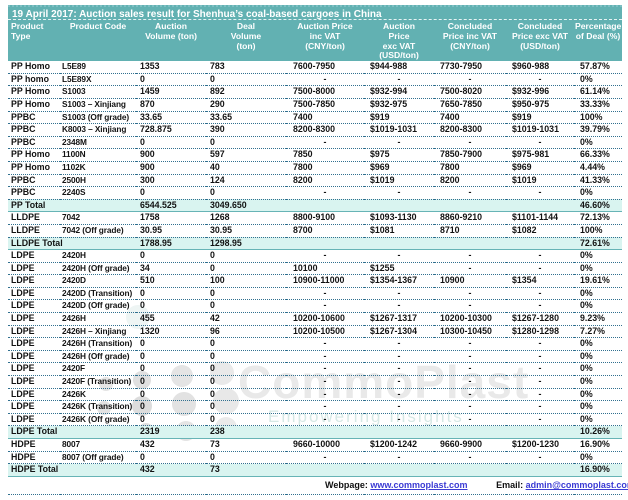 The image size is (628, 500). What do you see at coordinates (315, 143) in the screenshot?
I see `table-row: PPBC 2348M 0 0- - - -0%` at bounding box center [315, 143].